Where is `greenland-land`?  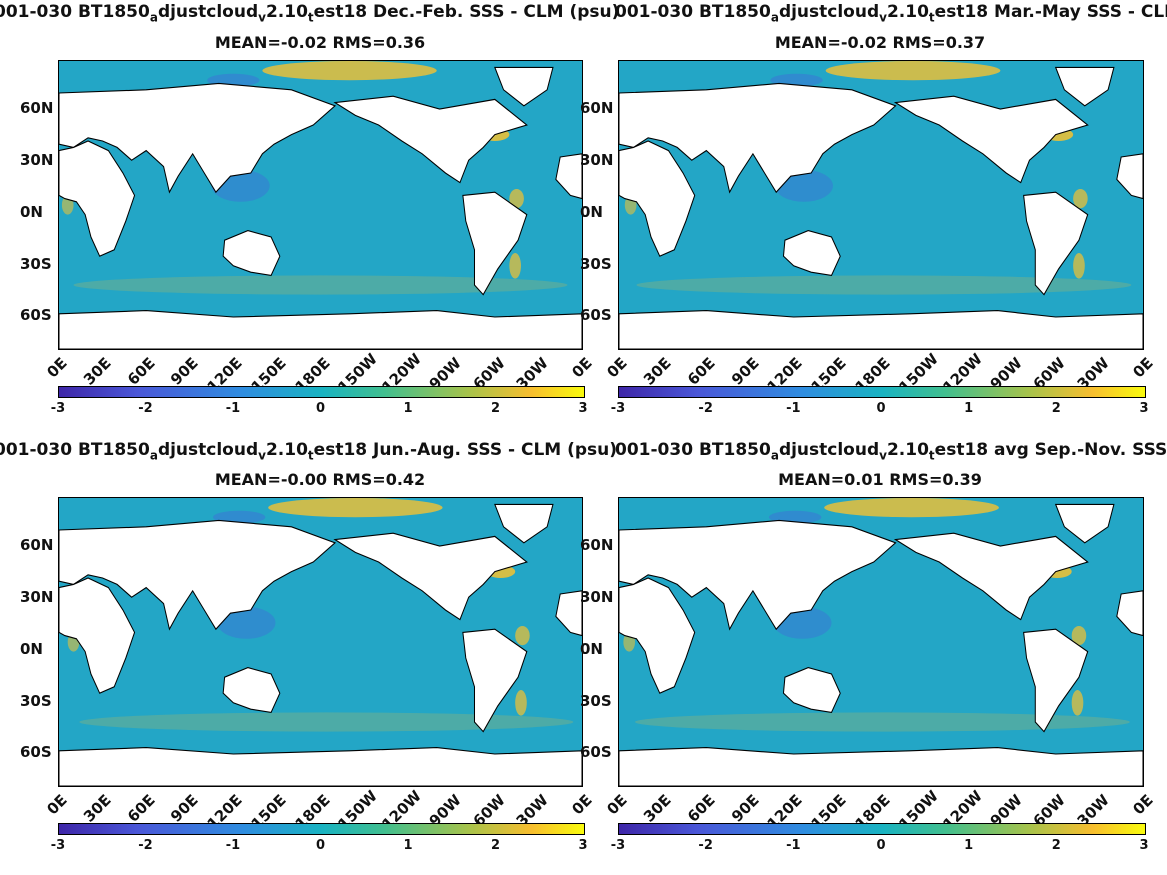 greenland-land is located at coordinates (524, 86).